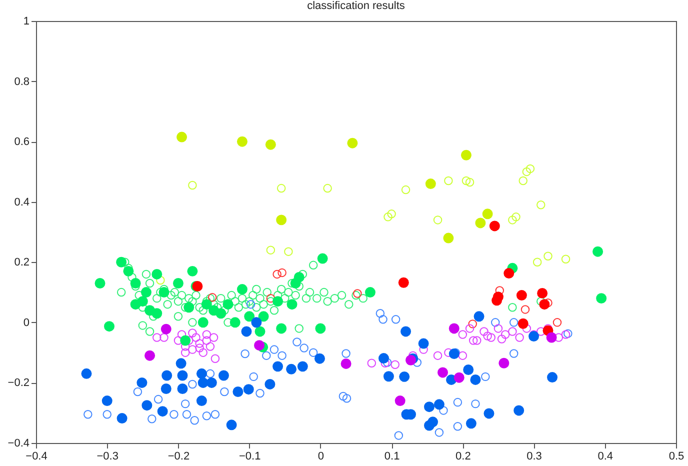 The height and width of the screenshot is (466, 688). I want to click on x-tick-label: 0.2, so click(463, 456).